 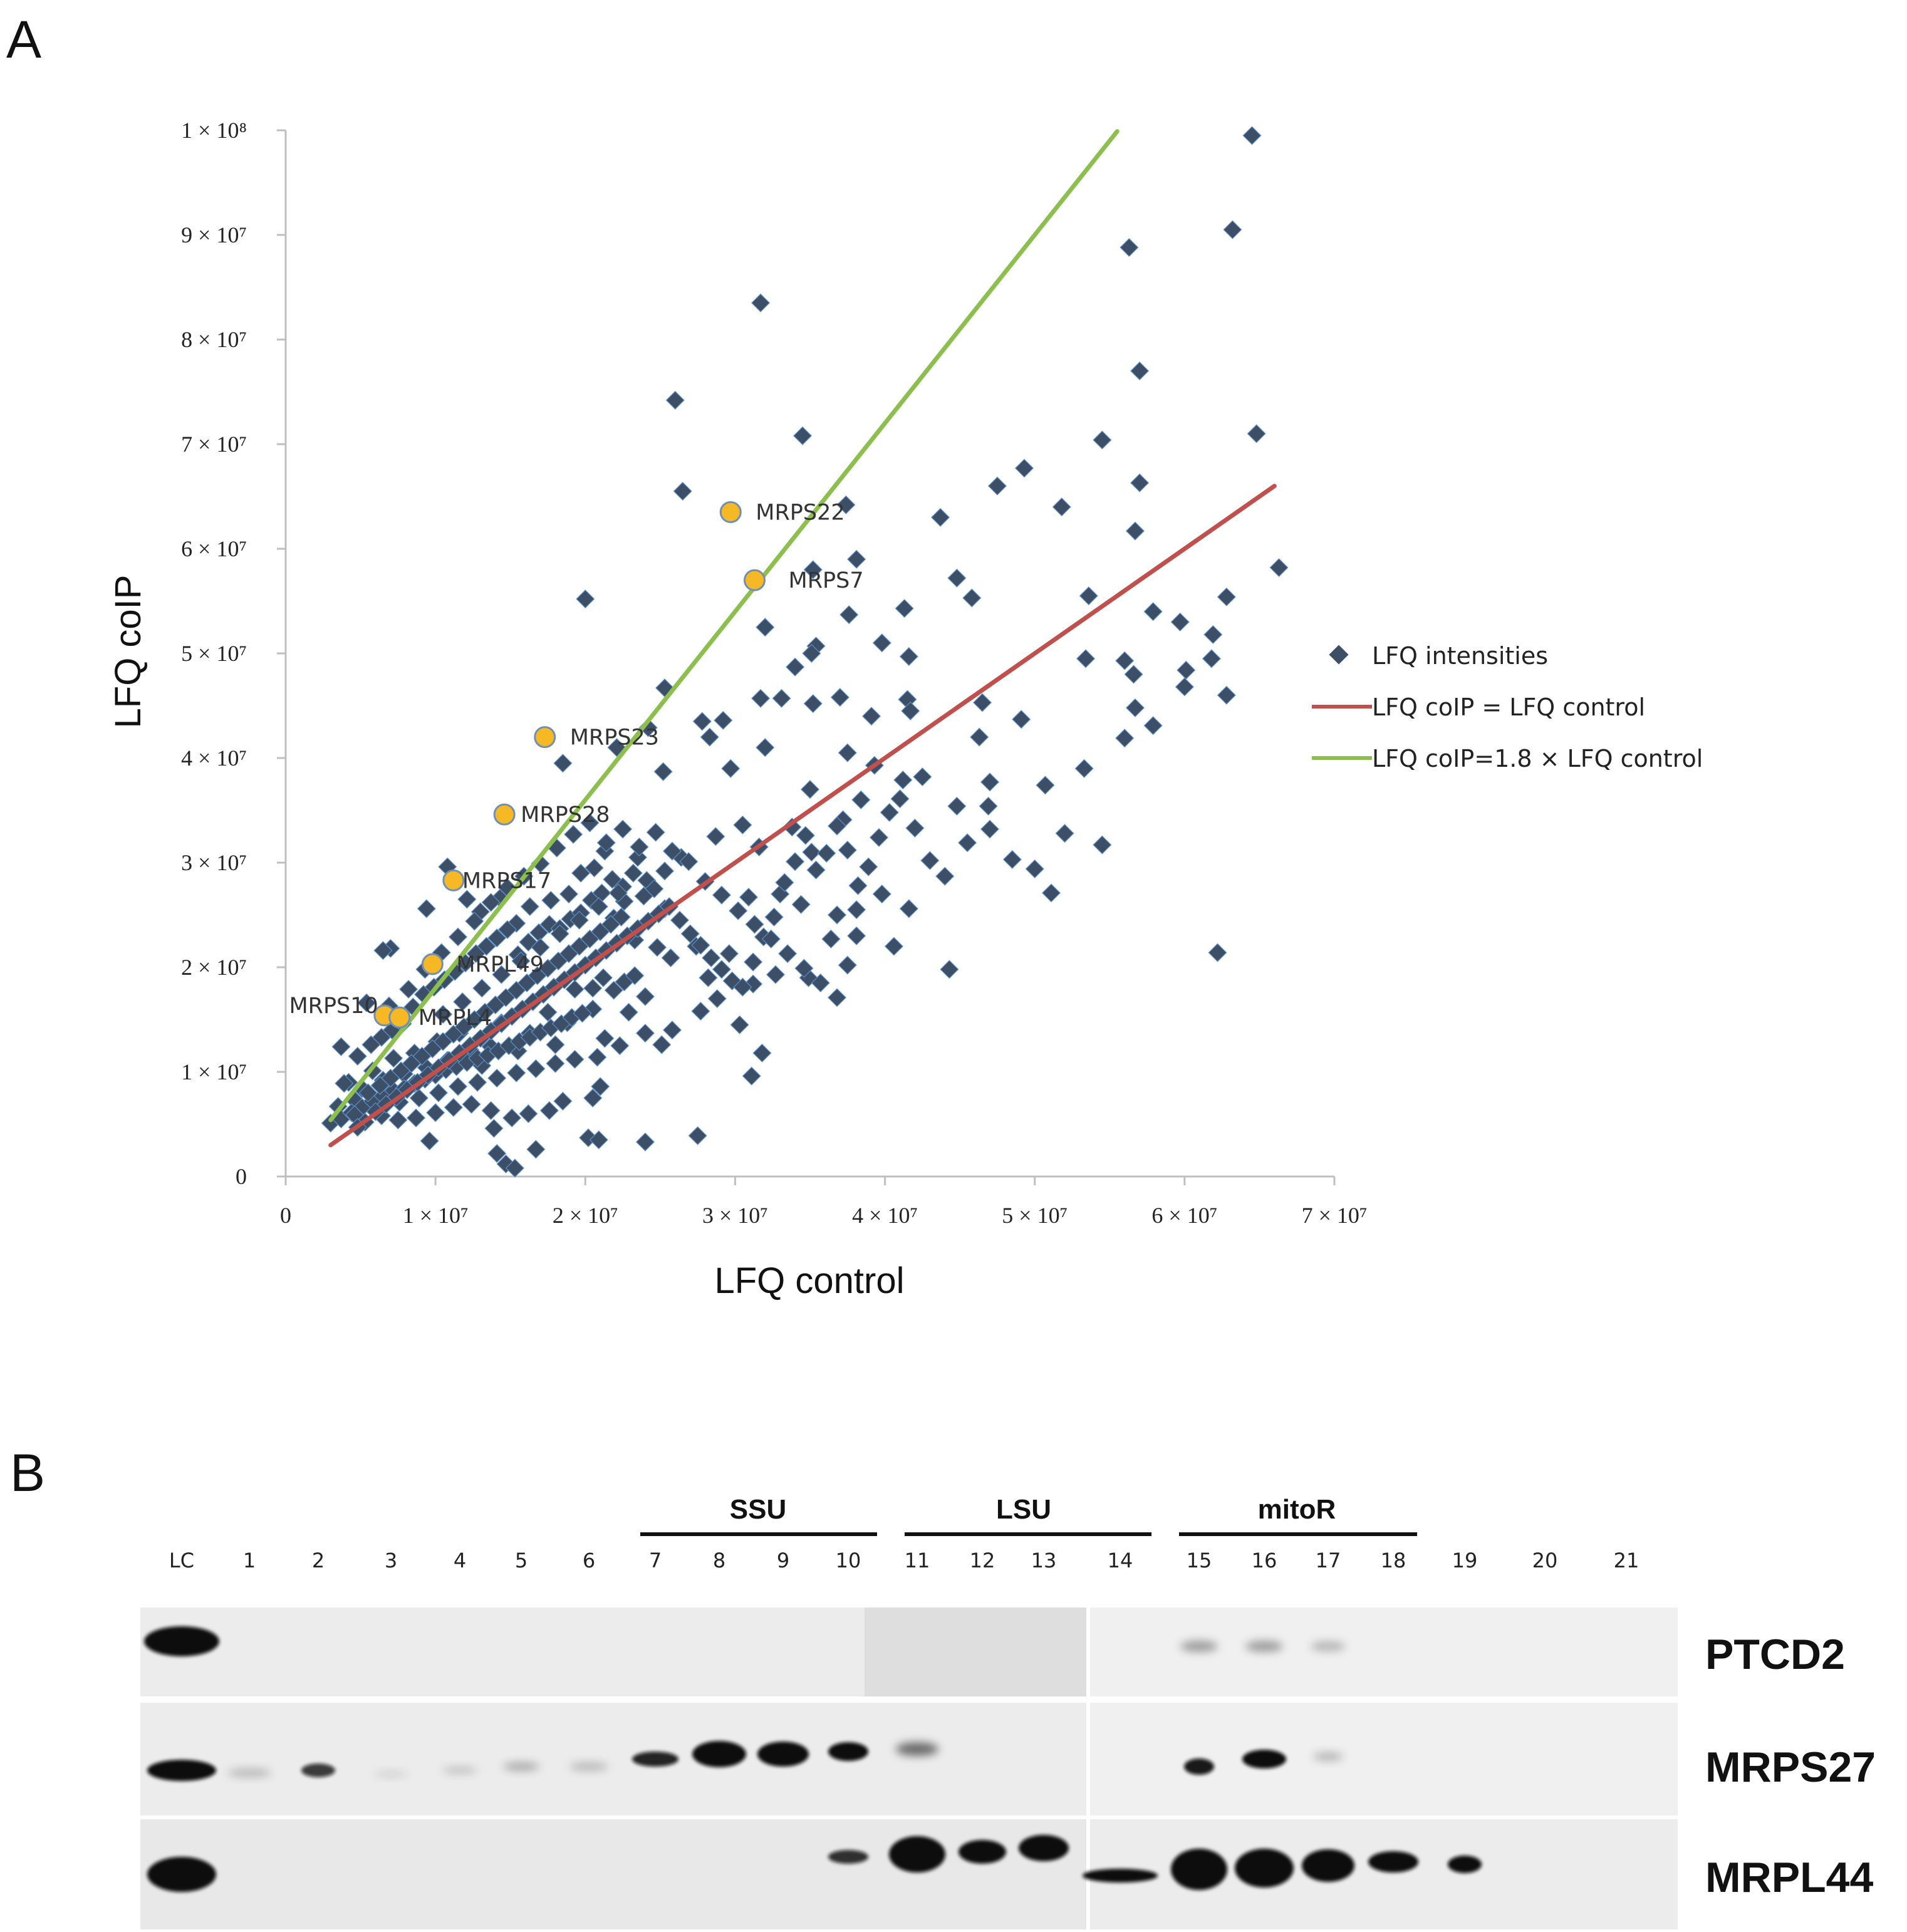 What do you see at coordinates (1465, 1560) in the screenshot?
I see `lane-label-19: 19` at bounding box center [1465, 1560].